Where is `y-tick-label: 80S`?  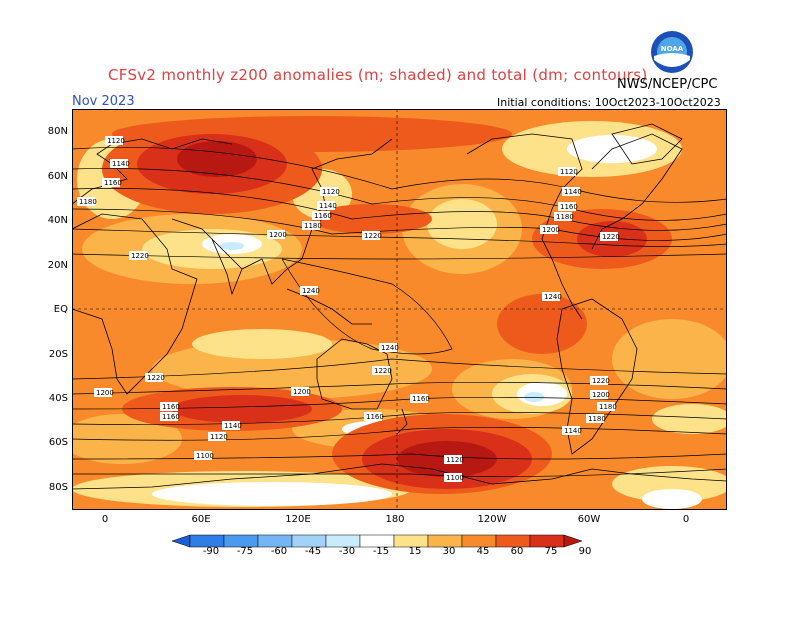
y-tick-label: 80S is located at coordinates (58, 487).